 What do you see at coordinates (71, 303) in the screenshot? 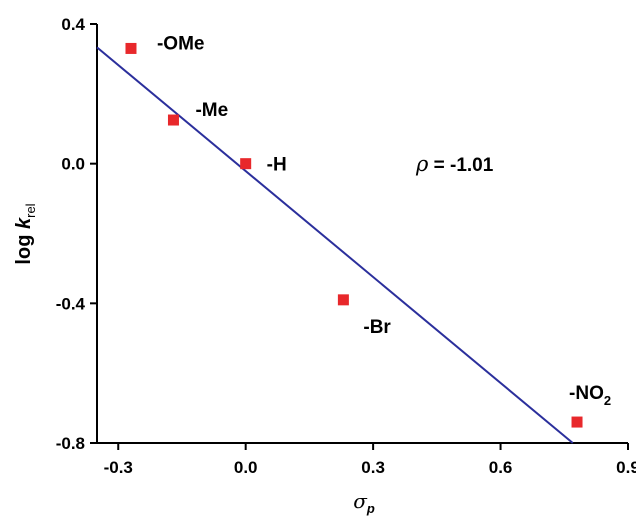
I see `y-tick-label: -0.4` at bounding box center [71, 303].